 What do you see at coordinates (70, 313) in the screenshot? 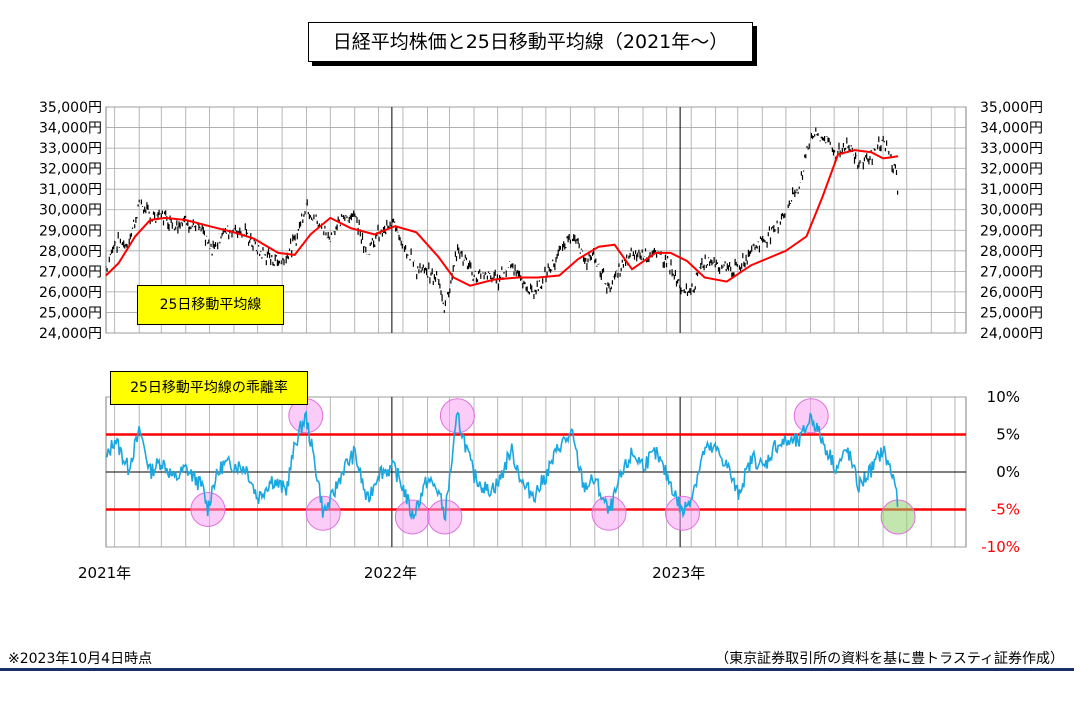
I see `price-y-tick-left: 25,000円` at bounding box center [70, 313].